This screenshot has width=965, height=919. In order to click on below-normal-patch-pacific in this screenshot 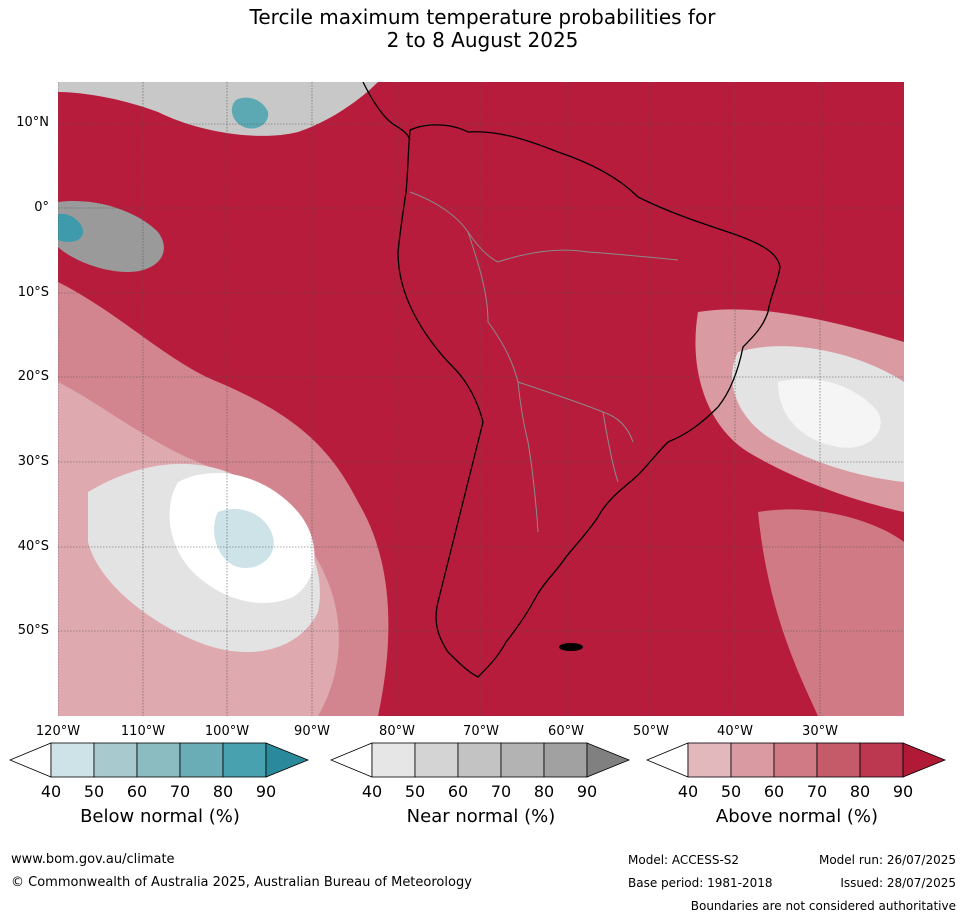, I will do `click(244, 538)`.